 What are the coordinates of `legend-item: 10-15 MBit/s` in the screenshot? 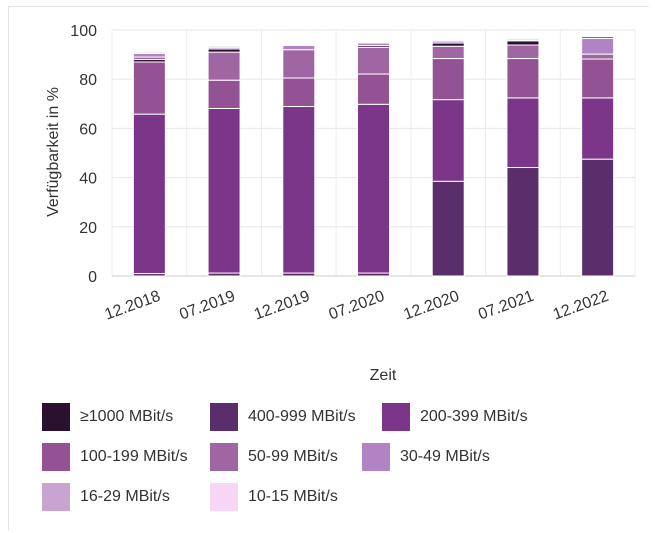 It's located at (274, 497).